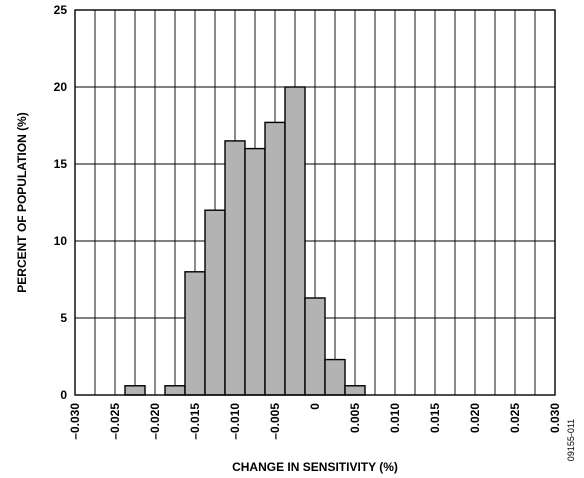 This screenshot has width=584, height=478. Describe the element at coordinates (115, 421) in the screenshot. I see `x-tick-label: –0.025` at that location.